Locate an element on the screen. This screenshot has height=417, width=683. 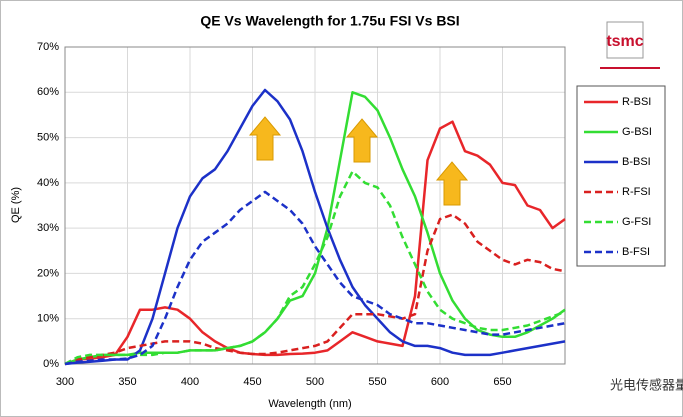
legend-label: B-FSI is located at coordinates (636, 252).